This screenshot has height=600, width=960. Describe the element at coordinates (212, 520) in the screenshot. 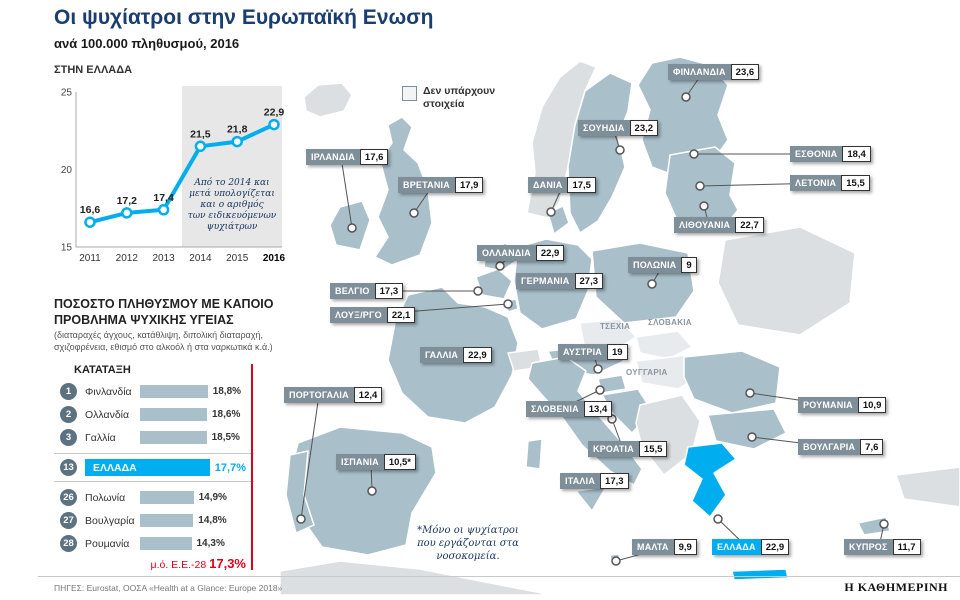

I see `rank-value: 14,8%` at that location.